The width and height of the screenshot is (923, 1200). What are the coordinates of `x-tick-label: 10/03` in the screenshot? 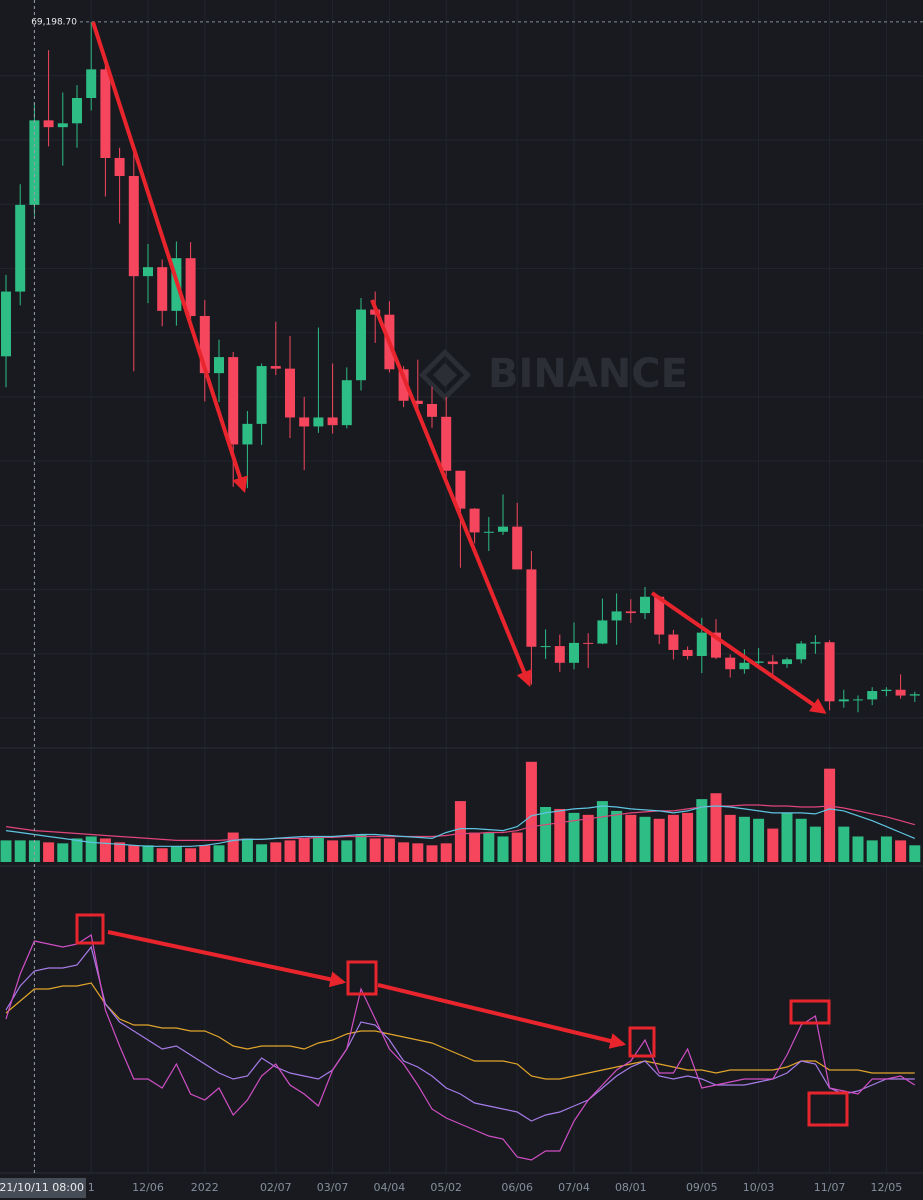 It's located at (759, 1187).